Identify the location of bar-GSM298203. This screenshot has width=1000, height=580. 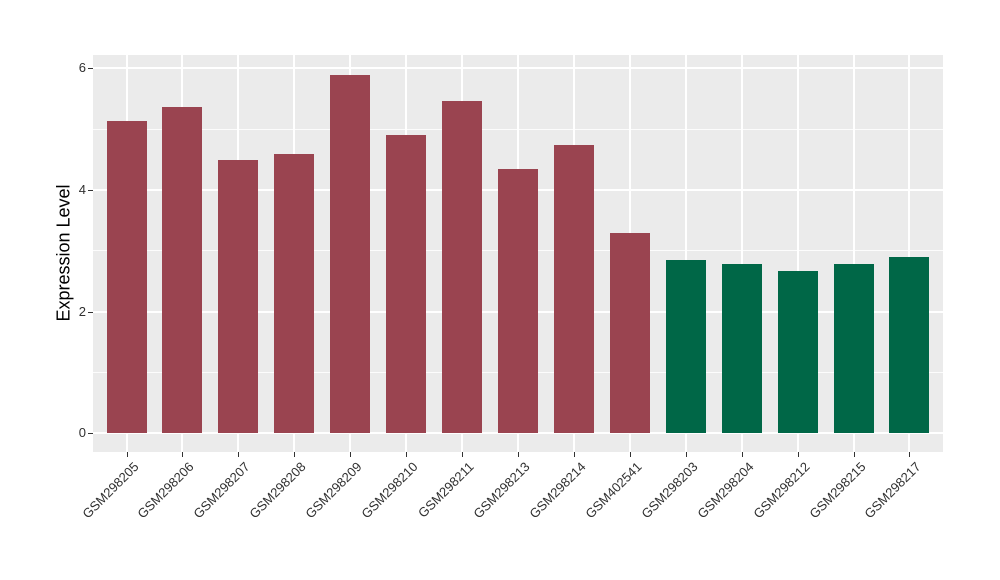
(685, 346).